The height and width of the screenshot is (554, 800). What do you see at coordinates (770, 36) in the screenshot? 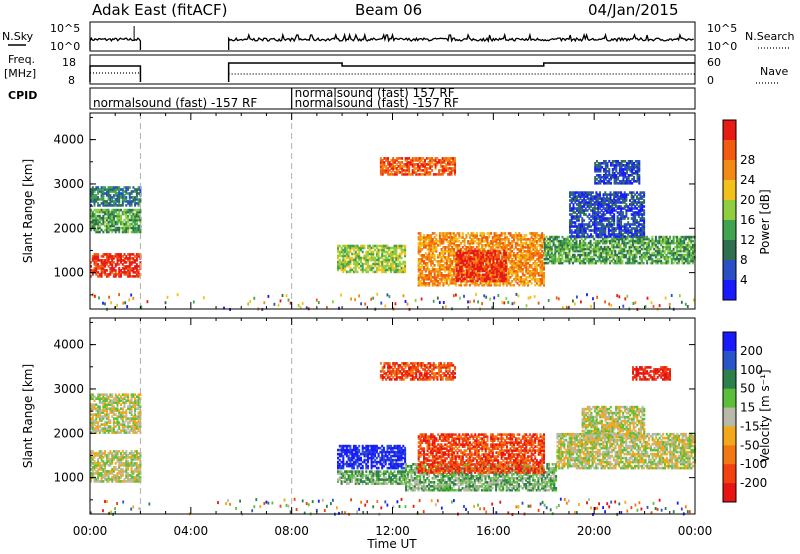
I see `nsearch-label: N.Search` at bounding box center [770, 36].